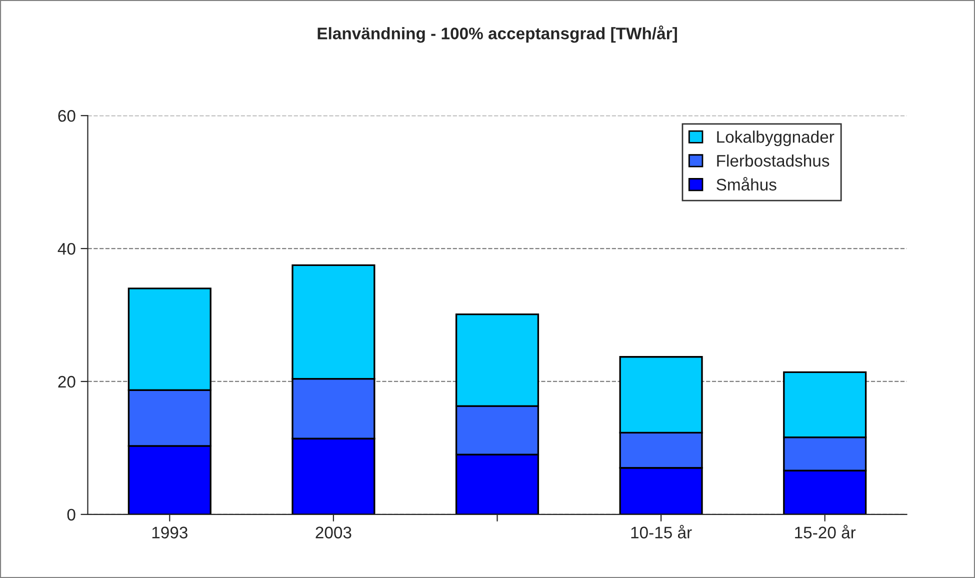 This screenshot has height=578, width=975. Describe the element at coordinates (775, 138) in the screenshot. I see `legend-label: Lokalbyggnader` at that location.